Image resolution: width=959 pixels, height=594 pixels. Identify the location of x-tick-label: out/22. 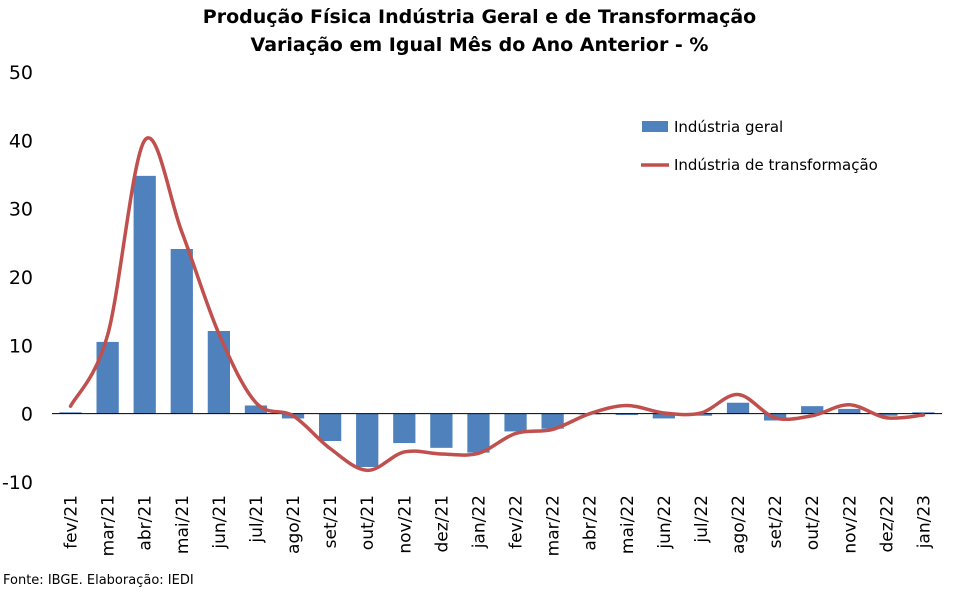
(813, 522).